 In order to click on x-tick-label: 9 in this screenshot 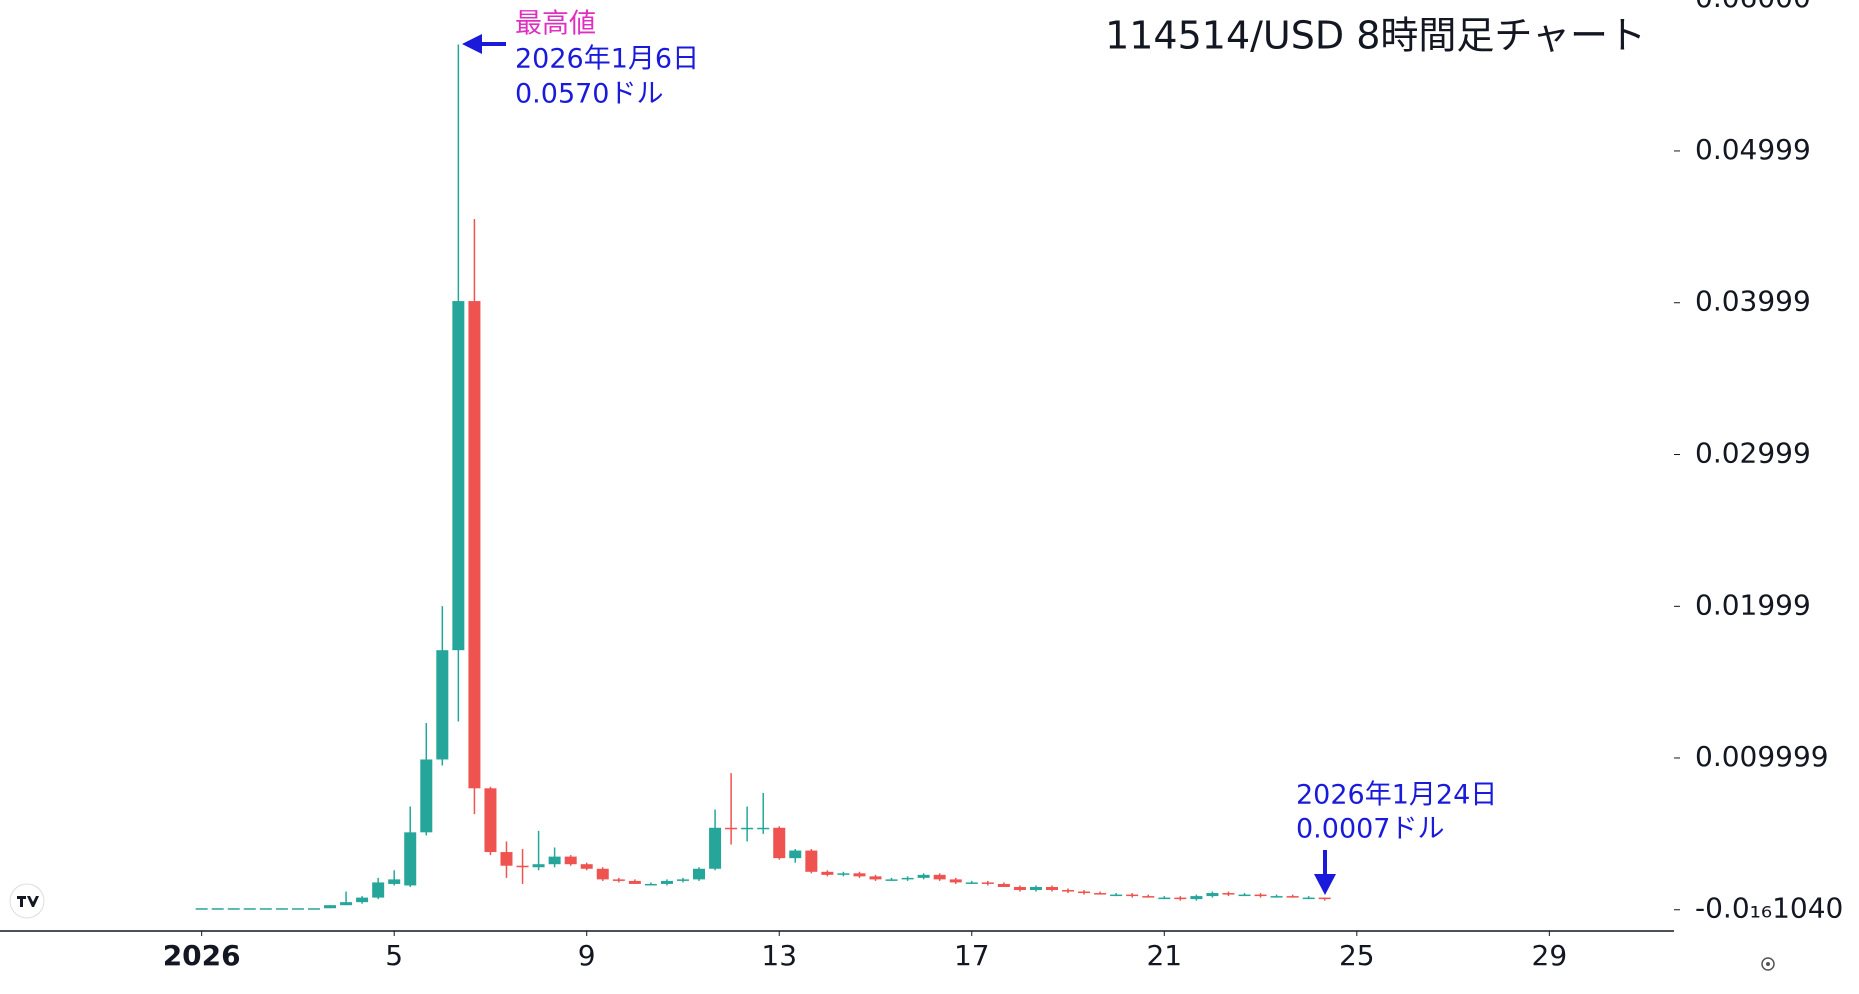, I will do `click(587, 955)`.